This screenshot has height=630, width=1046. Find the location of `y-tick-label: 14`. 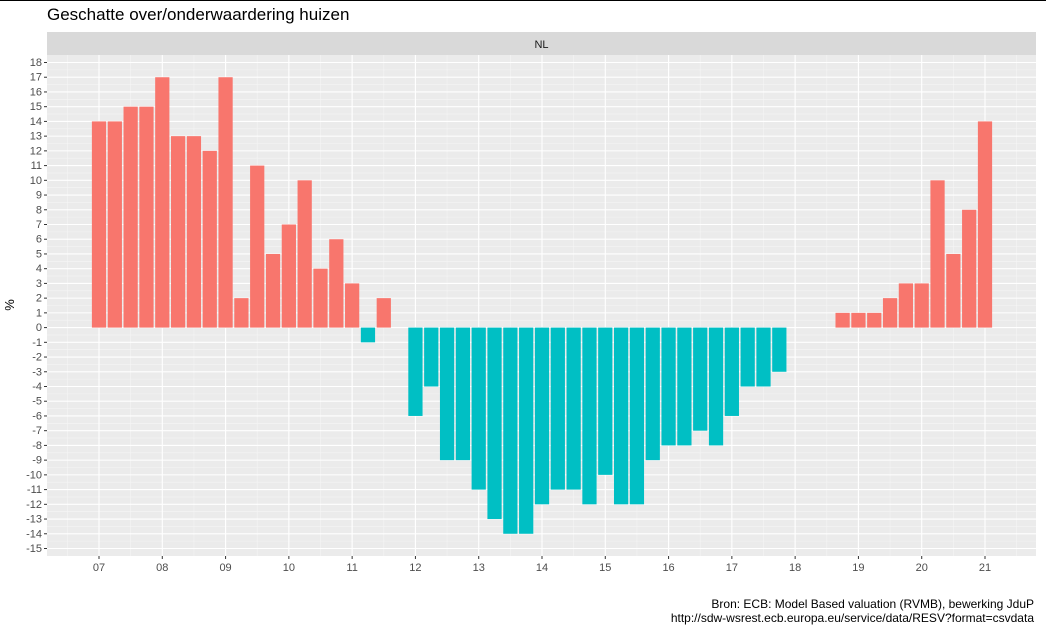

y-tick-label: 14 is located at coordinates (36, 122).